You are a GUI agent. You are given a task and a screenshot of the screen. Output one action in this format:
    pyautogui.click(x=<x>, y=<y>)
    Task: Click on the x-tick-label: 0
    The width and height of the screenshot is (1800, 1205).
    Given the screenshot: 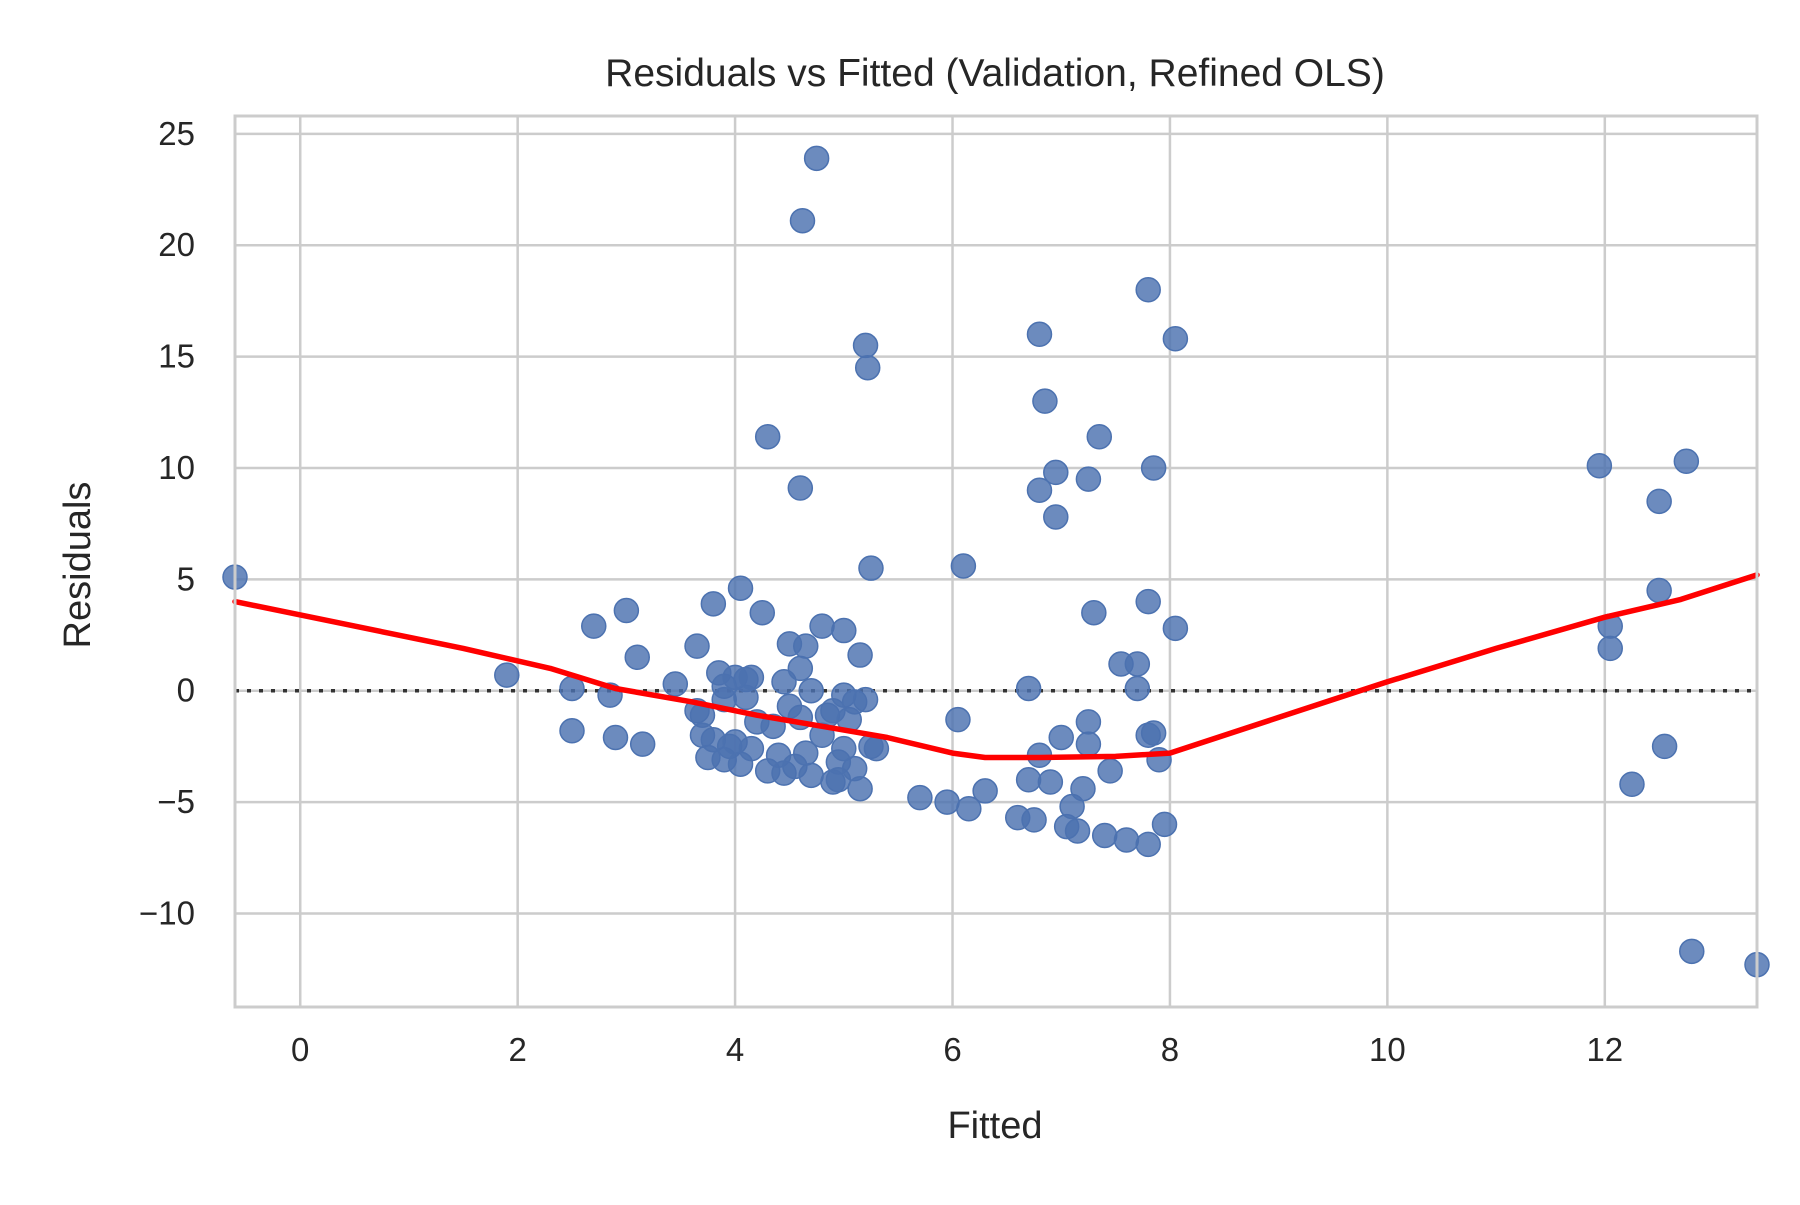 What is the action you would take?
    pyautogui.click(x=300, y=1049)
    